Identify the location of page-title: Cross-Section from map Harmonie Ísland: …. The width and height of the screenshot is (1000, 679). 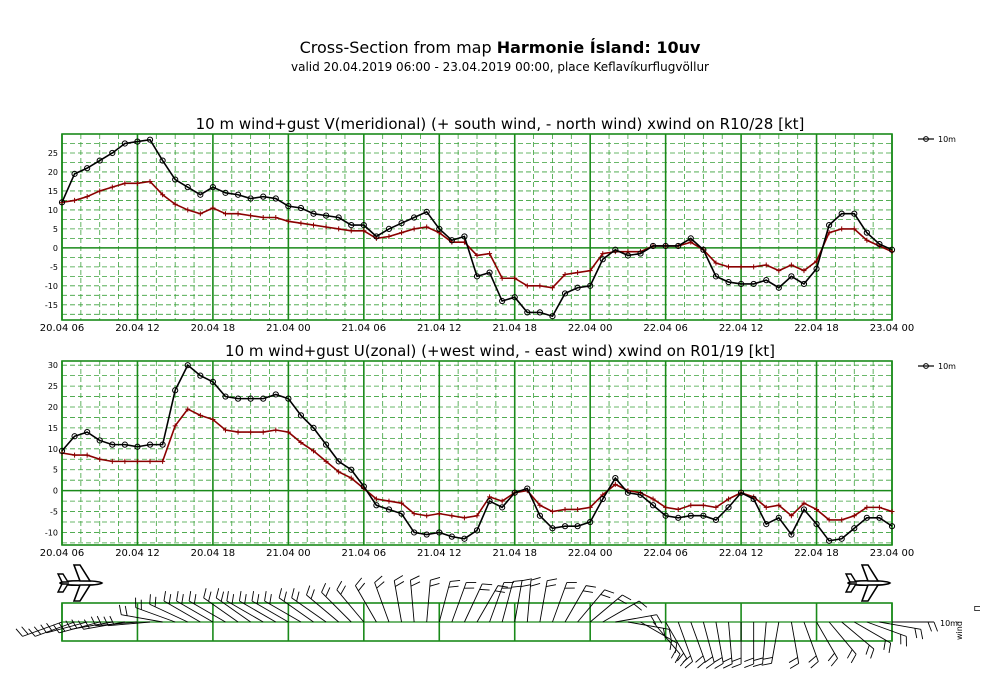
(500, 47).